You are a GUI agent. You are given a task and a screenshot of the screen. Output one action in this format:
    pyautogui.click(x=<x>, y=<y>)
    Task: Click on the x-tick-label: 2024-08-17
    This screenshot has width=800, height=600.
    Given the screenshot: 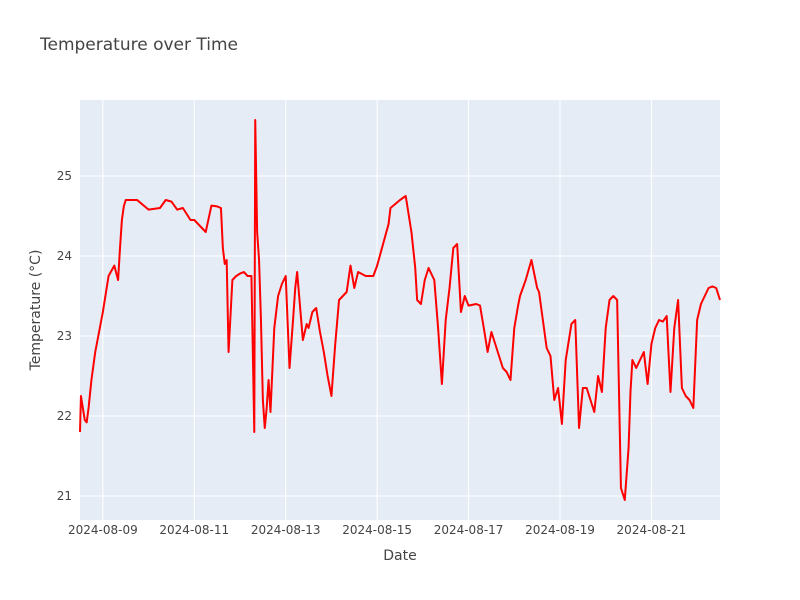 What is the action you would take?
    pyautogui.click(x=469, y=530)
    